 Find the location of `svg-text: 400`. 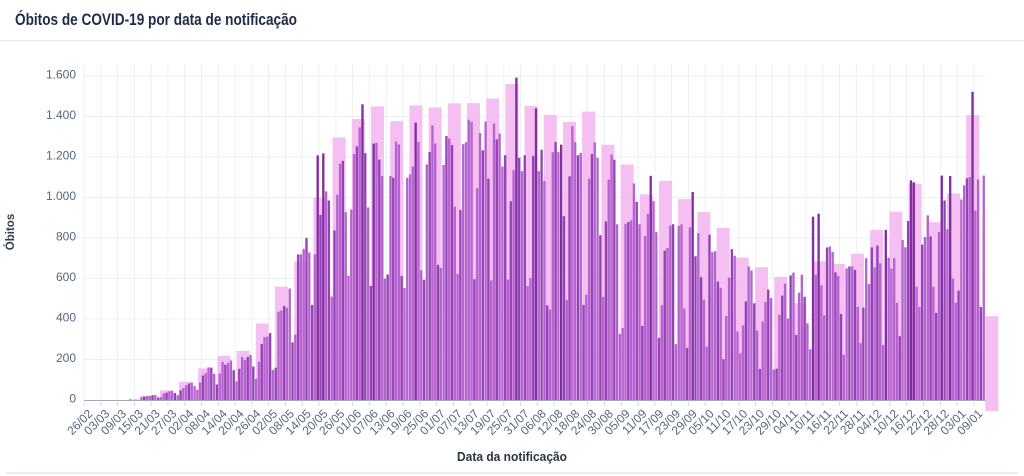

svg-text: 400 is located at coordinates (66, 318).